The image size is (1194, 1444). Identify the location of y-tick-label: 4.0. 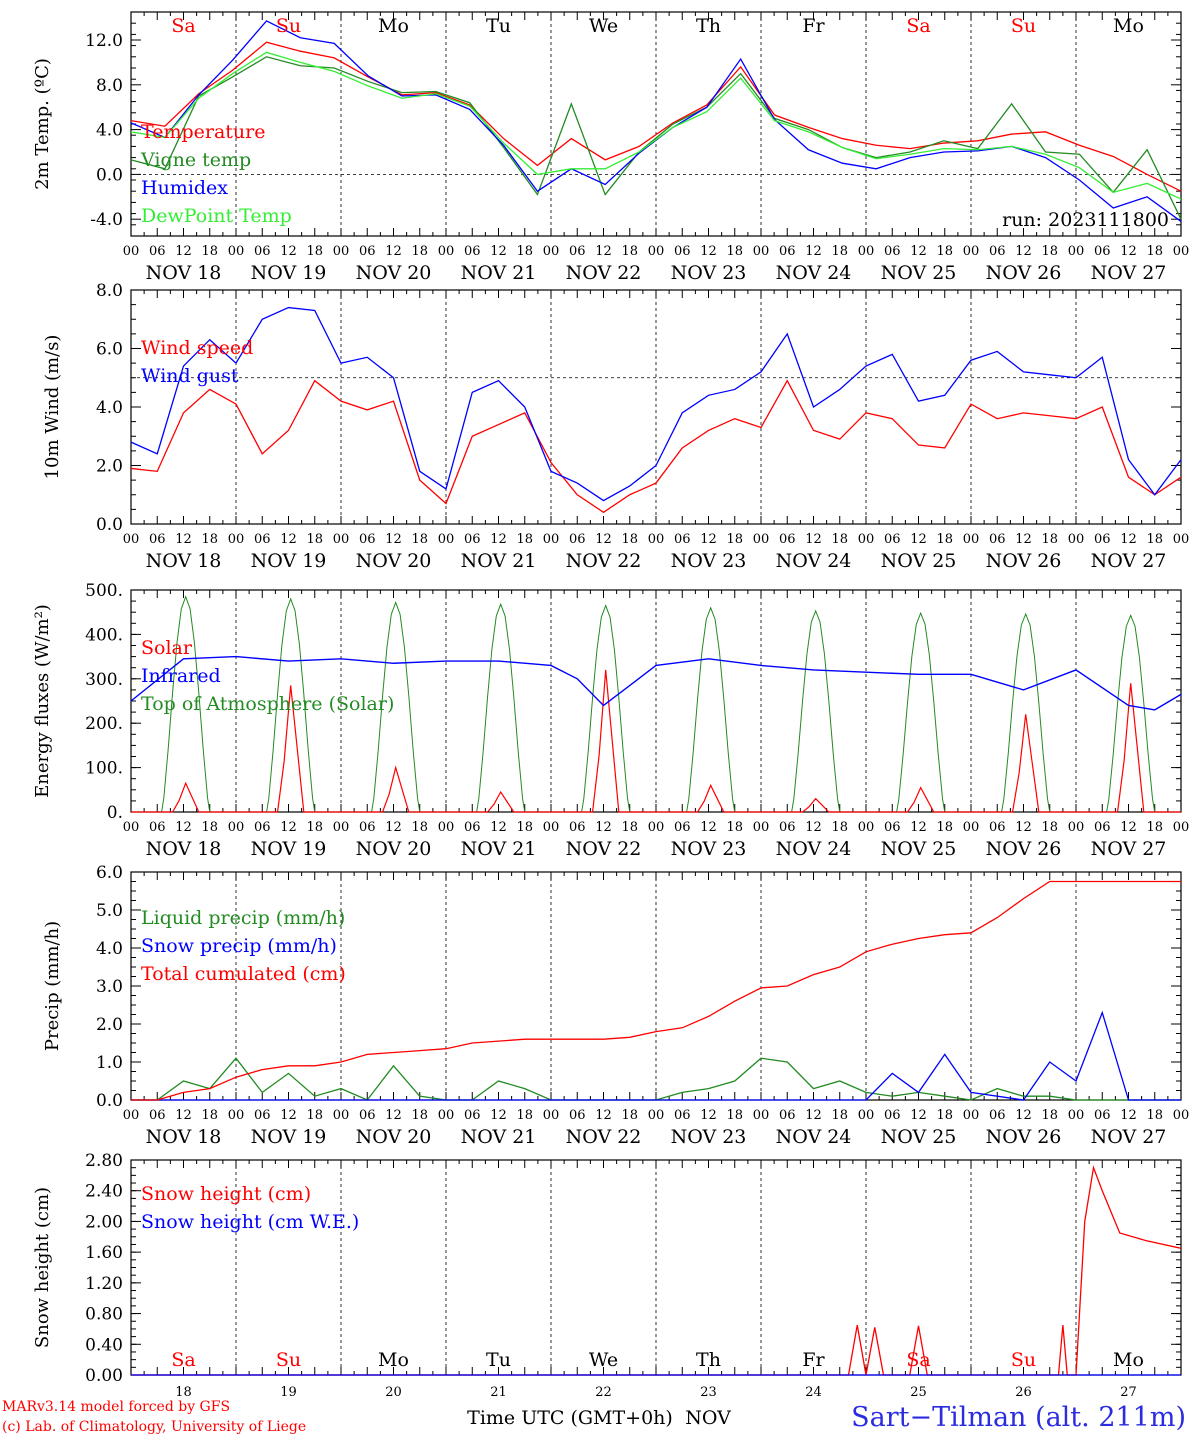
(109, 408).